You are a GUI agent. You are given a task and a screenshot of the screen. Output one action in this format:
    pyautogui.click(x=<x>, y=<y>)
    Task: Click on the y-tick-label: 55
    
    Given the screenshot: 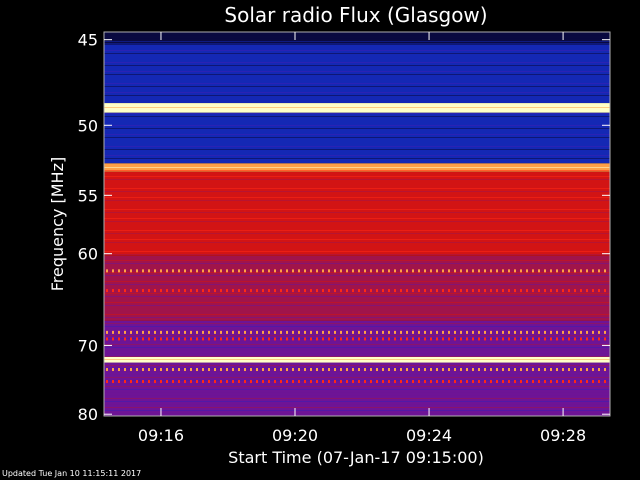 What is the action you would take?
    pyautogui.click(x=88, y=195)
    